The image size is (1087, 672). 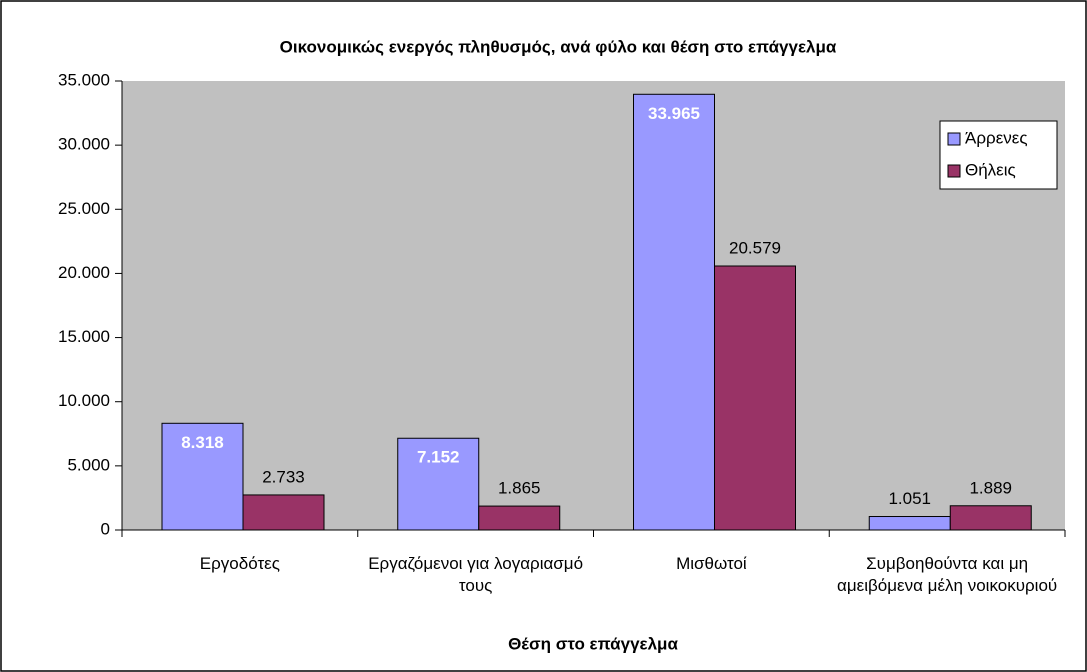 What do you see at coordinates (84, 79) in the screenshot?
I see `y-tick-label: 35.000` at bounding box center [84, 79].